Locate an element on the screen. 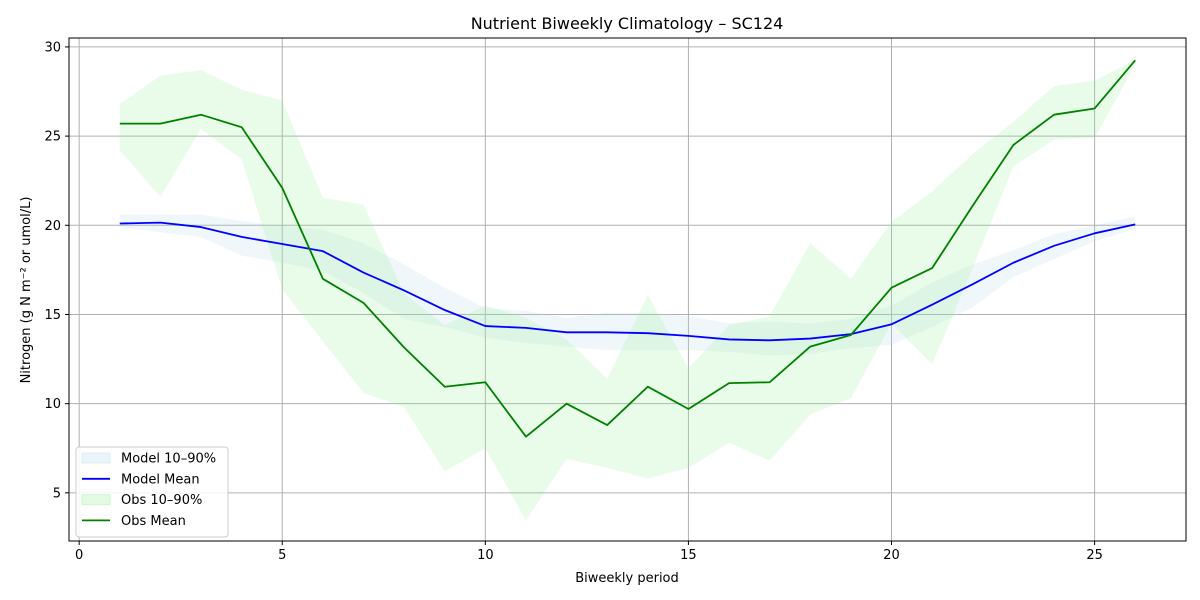 The image size is (1200, 600). x-axis-label: Biweekly period is located at coordinates (627, 578).